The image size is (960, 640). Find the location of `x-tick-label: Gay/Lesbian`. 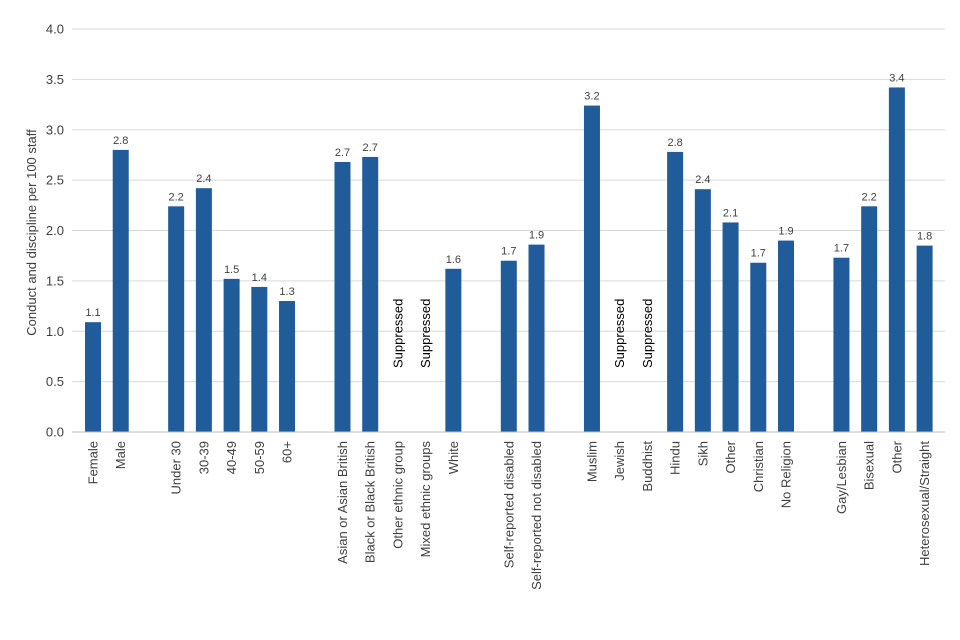

x-tick-label: Gay/Lesbian is located at coordinates (841, 477).